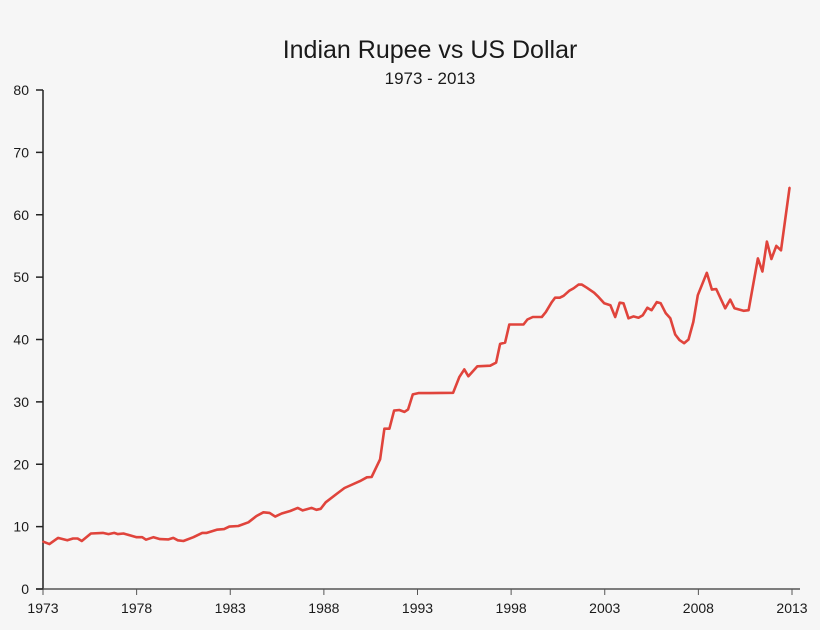 Image resolution: width=820 pixels, height=630 pixels. I want to click on x-tick-label: 1993, so click(417, 608).